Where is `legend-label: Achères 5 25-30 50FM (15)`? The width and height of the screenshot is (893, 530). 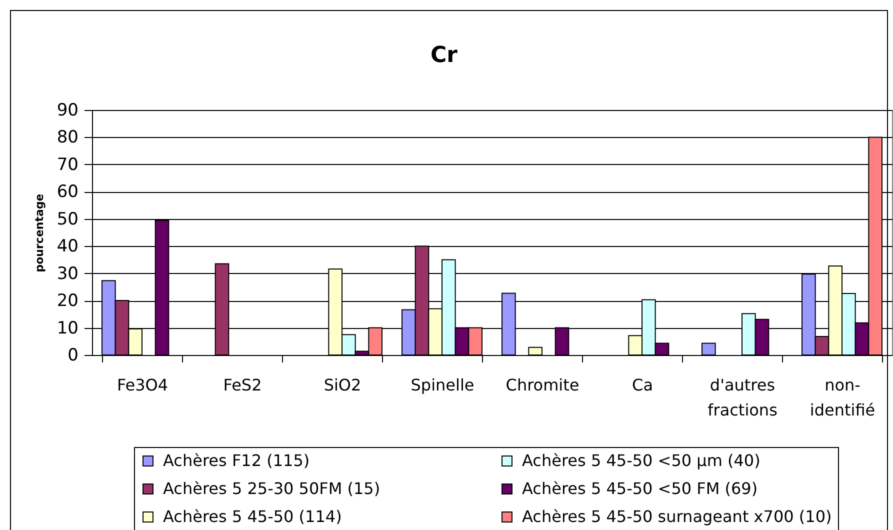 legend-label: Achères 5 25-30 50FM (15) is located at coordinates (271, 488).